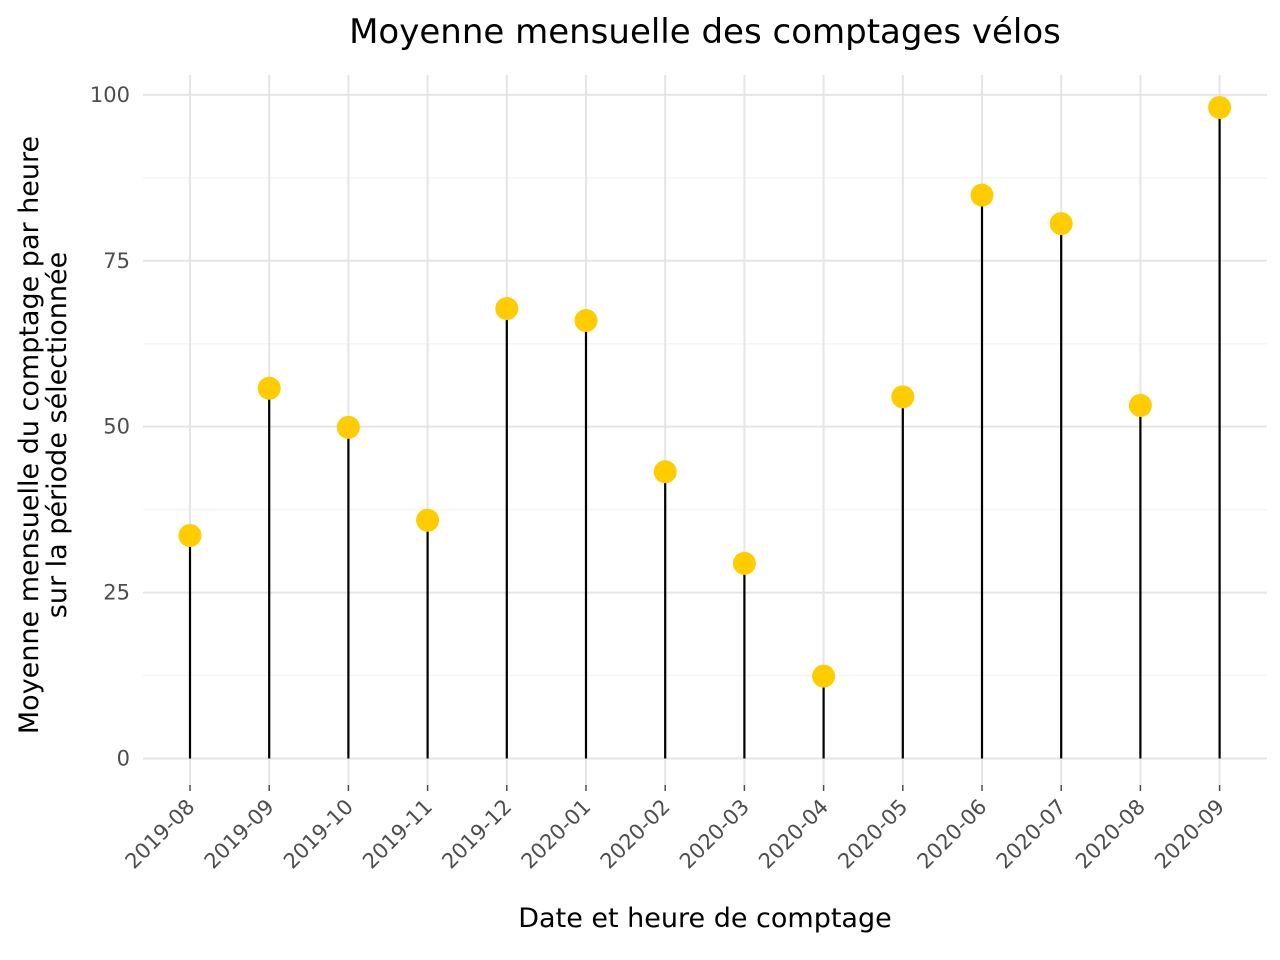 The width and height of the screenshot is (1280, 960). What do you see at coordinates (872, 834) in the screenshot?
I see `x-tick-label: 2020-05` at bounding box center [872, 834].